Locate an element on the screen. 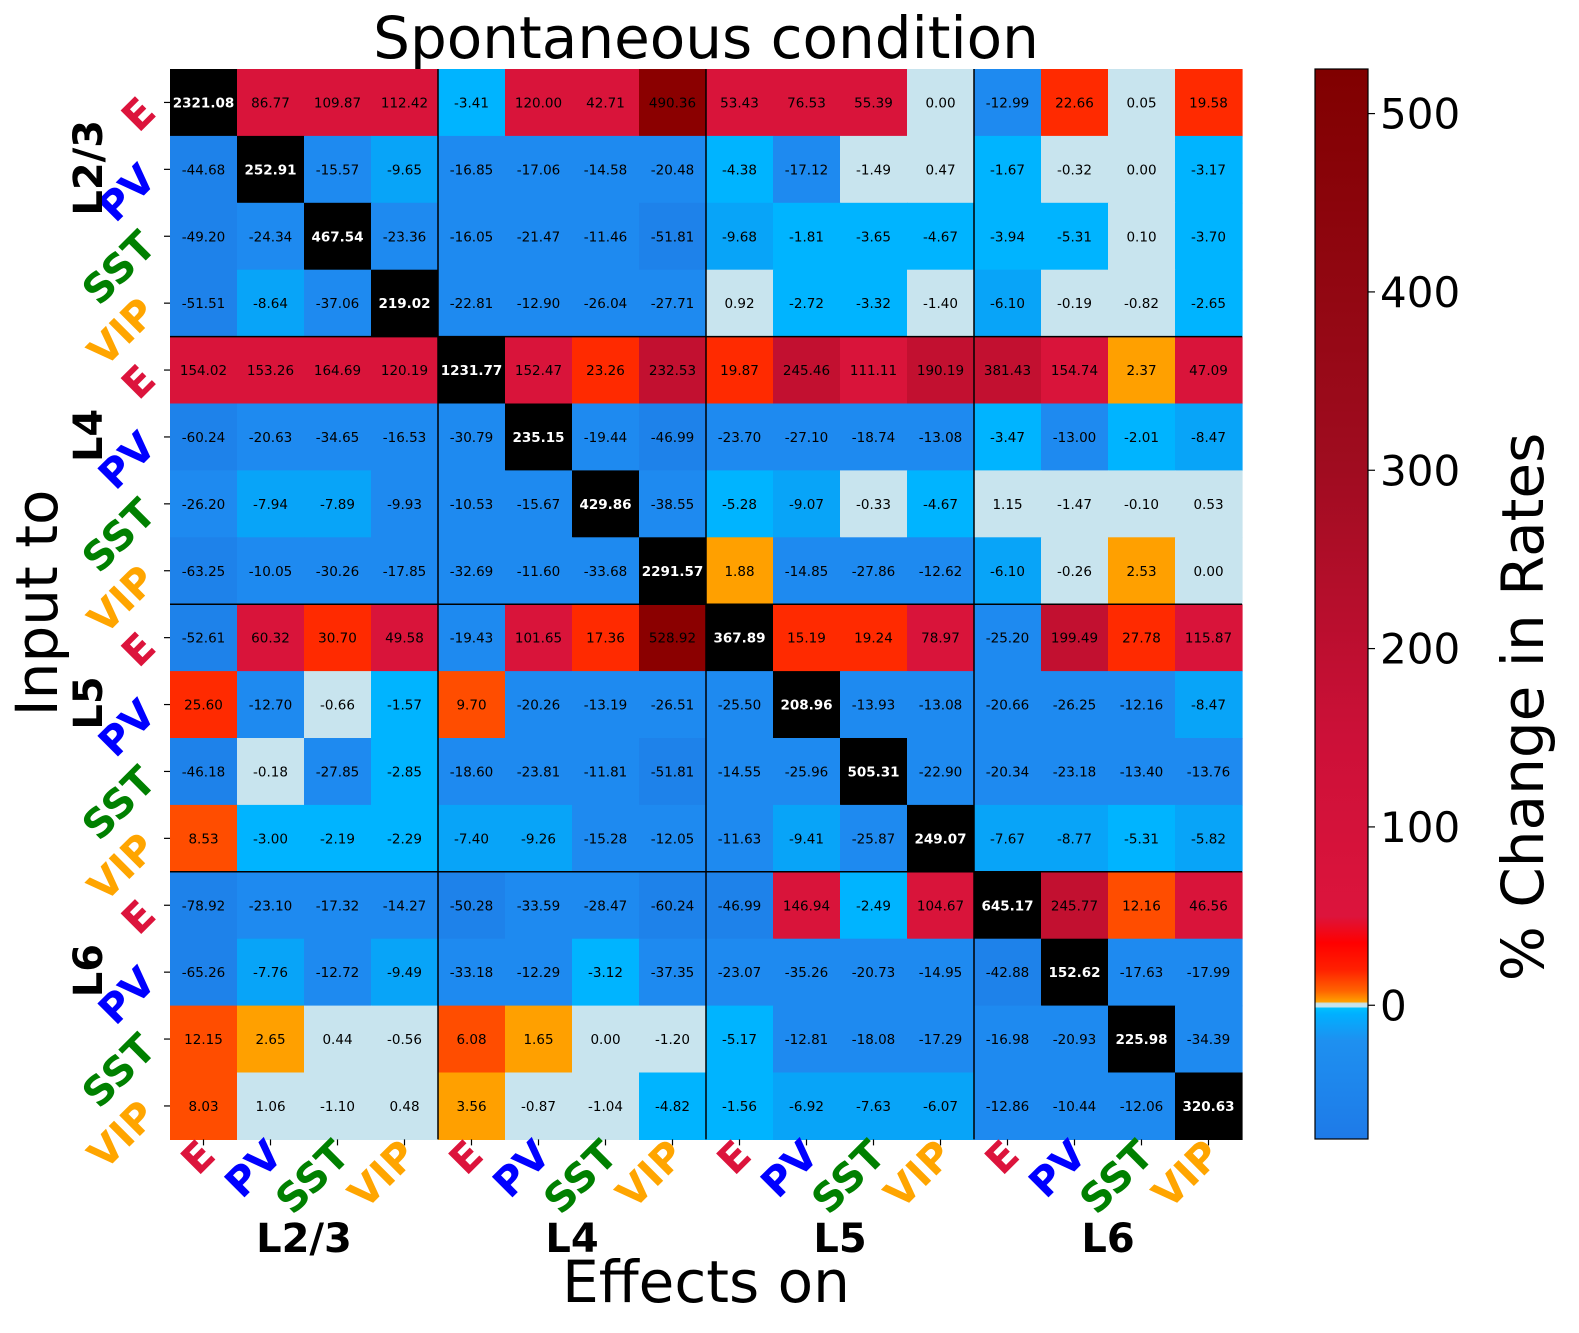  cell-value-label: 528.92 is located at coordinates (672, 639).